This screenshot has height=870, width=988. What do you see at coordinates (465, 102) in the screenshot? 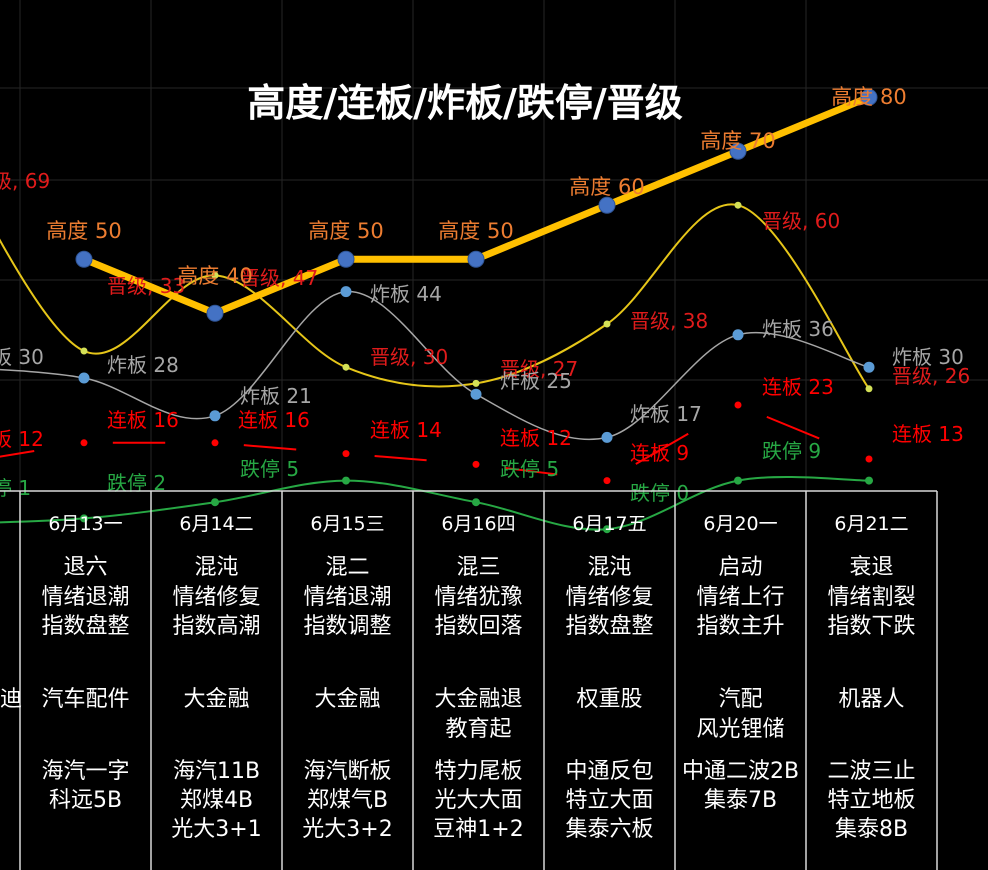
I see `chart-title: 高度/连板/炸板/跌停/晋级` at bounding box center [465, 102].